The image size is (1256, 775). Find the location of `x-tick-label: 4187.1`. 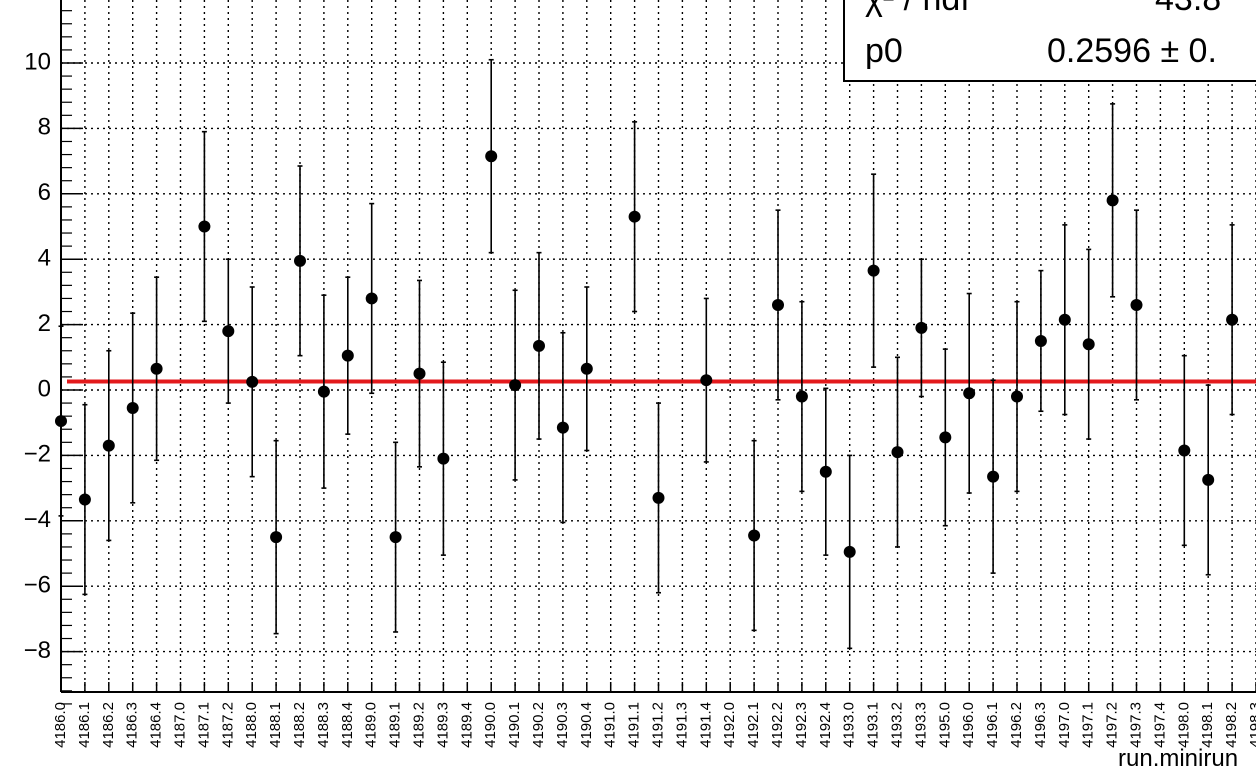

x-tick-label: 4187.1 is located at coordinates (203, 725).